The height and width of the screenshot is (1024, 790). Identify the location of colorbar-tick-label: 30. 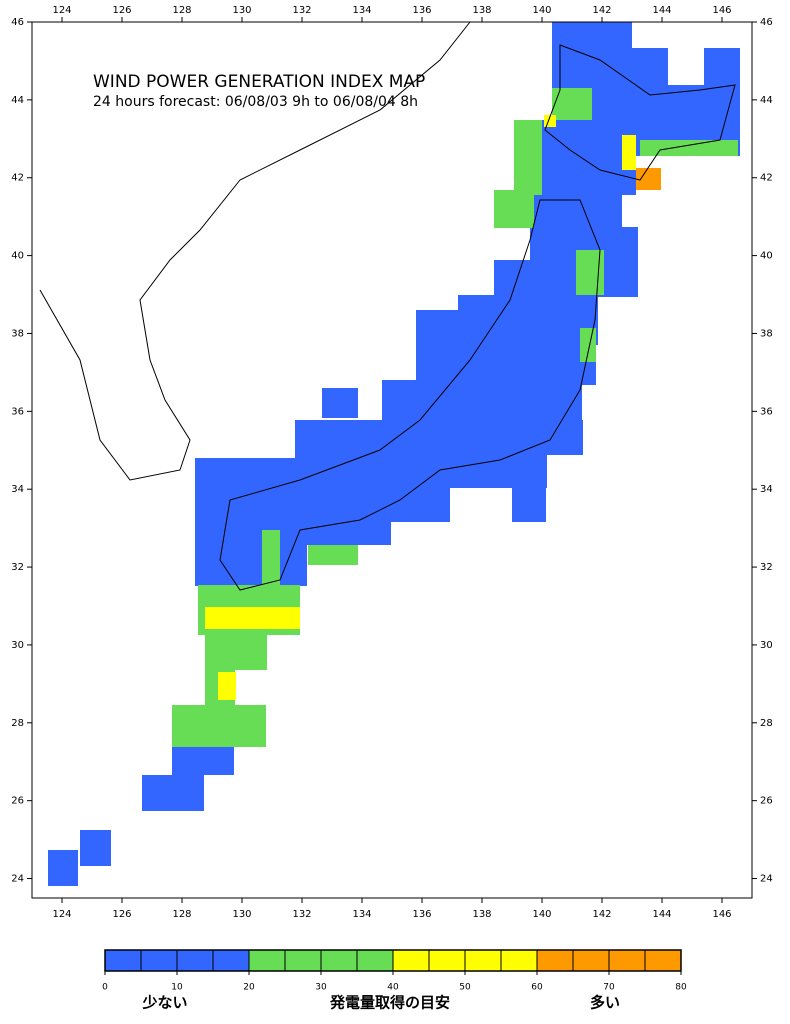
(321, 988).